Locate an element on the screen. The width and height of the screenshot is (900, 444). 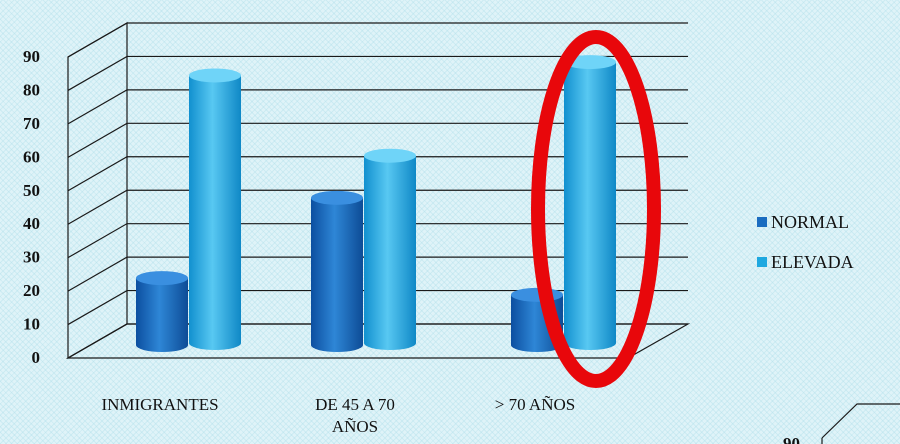
next-chart-fragment: 90 is located at coordinates (841, 423).